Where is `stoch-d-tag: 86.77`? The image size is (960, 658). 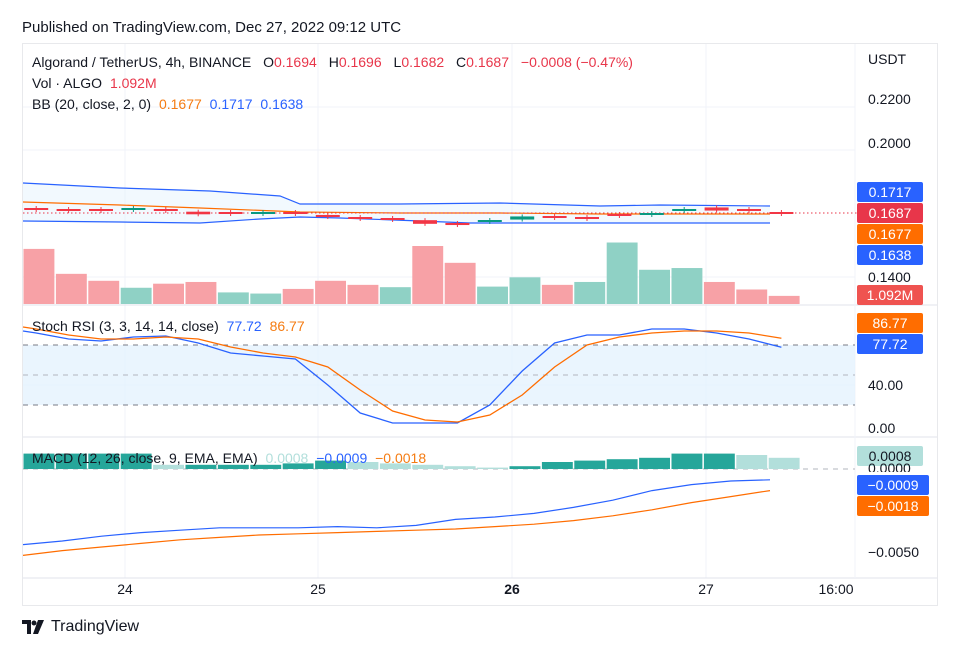
stoch-d-tag: 86.77 is located at coordinates (890, 323).